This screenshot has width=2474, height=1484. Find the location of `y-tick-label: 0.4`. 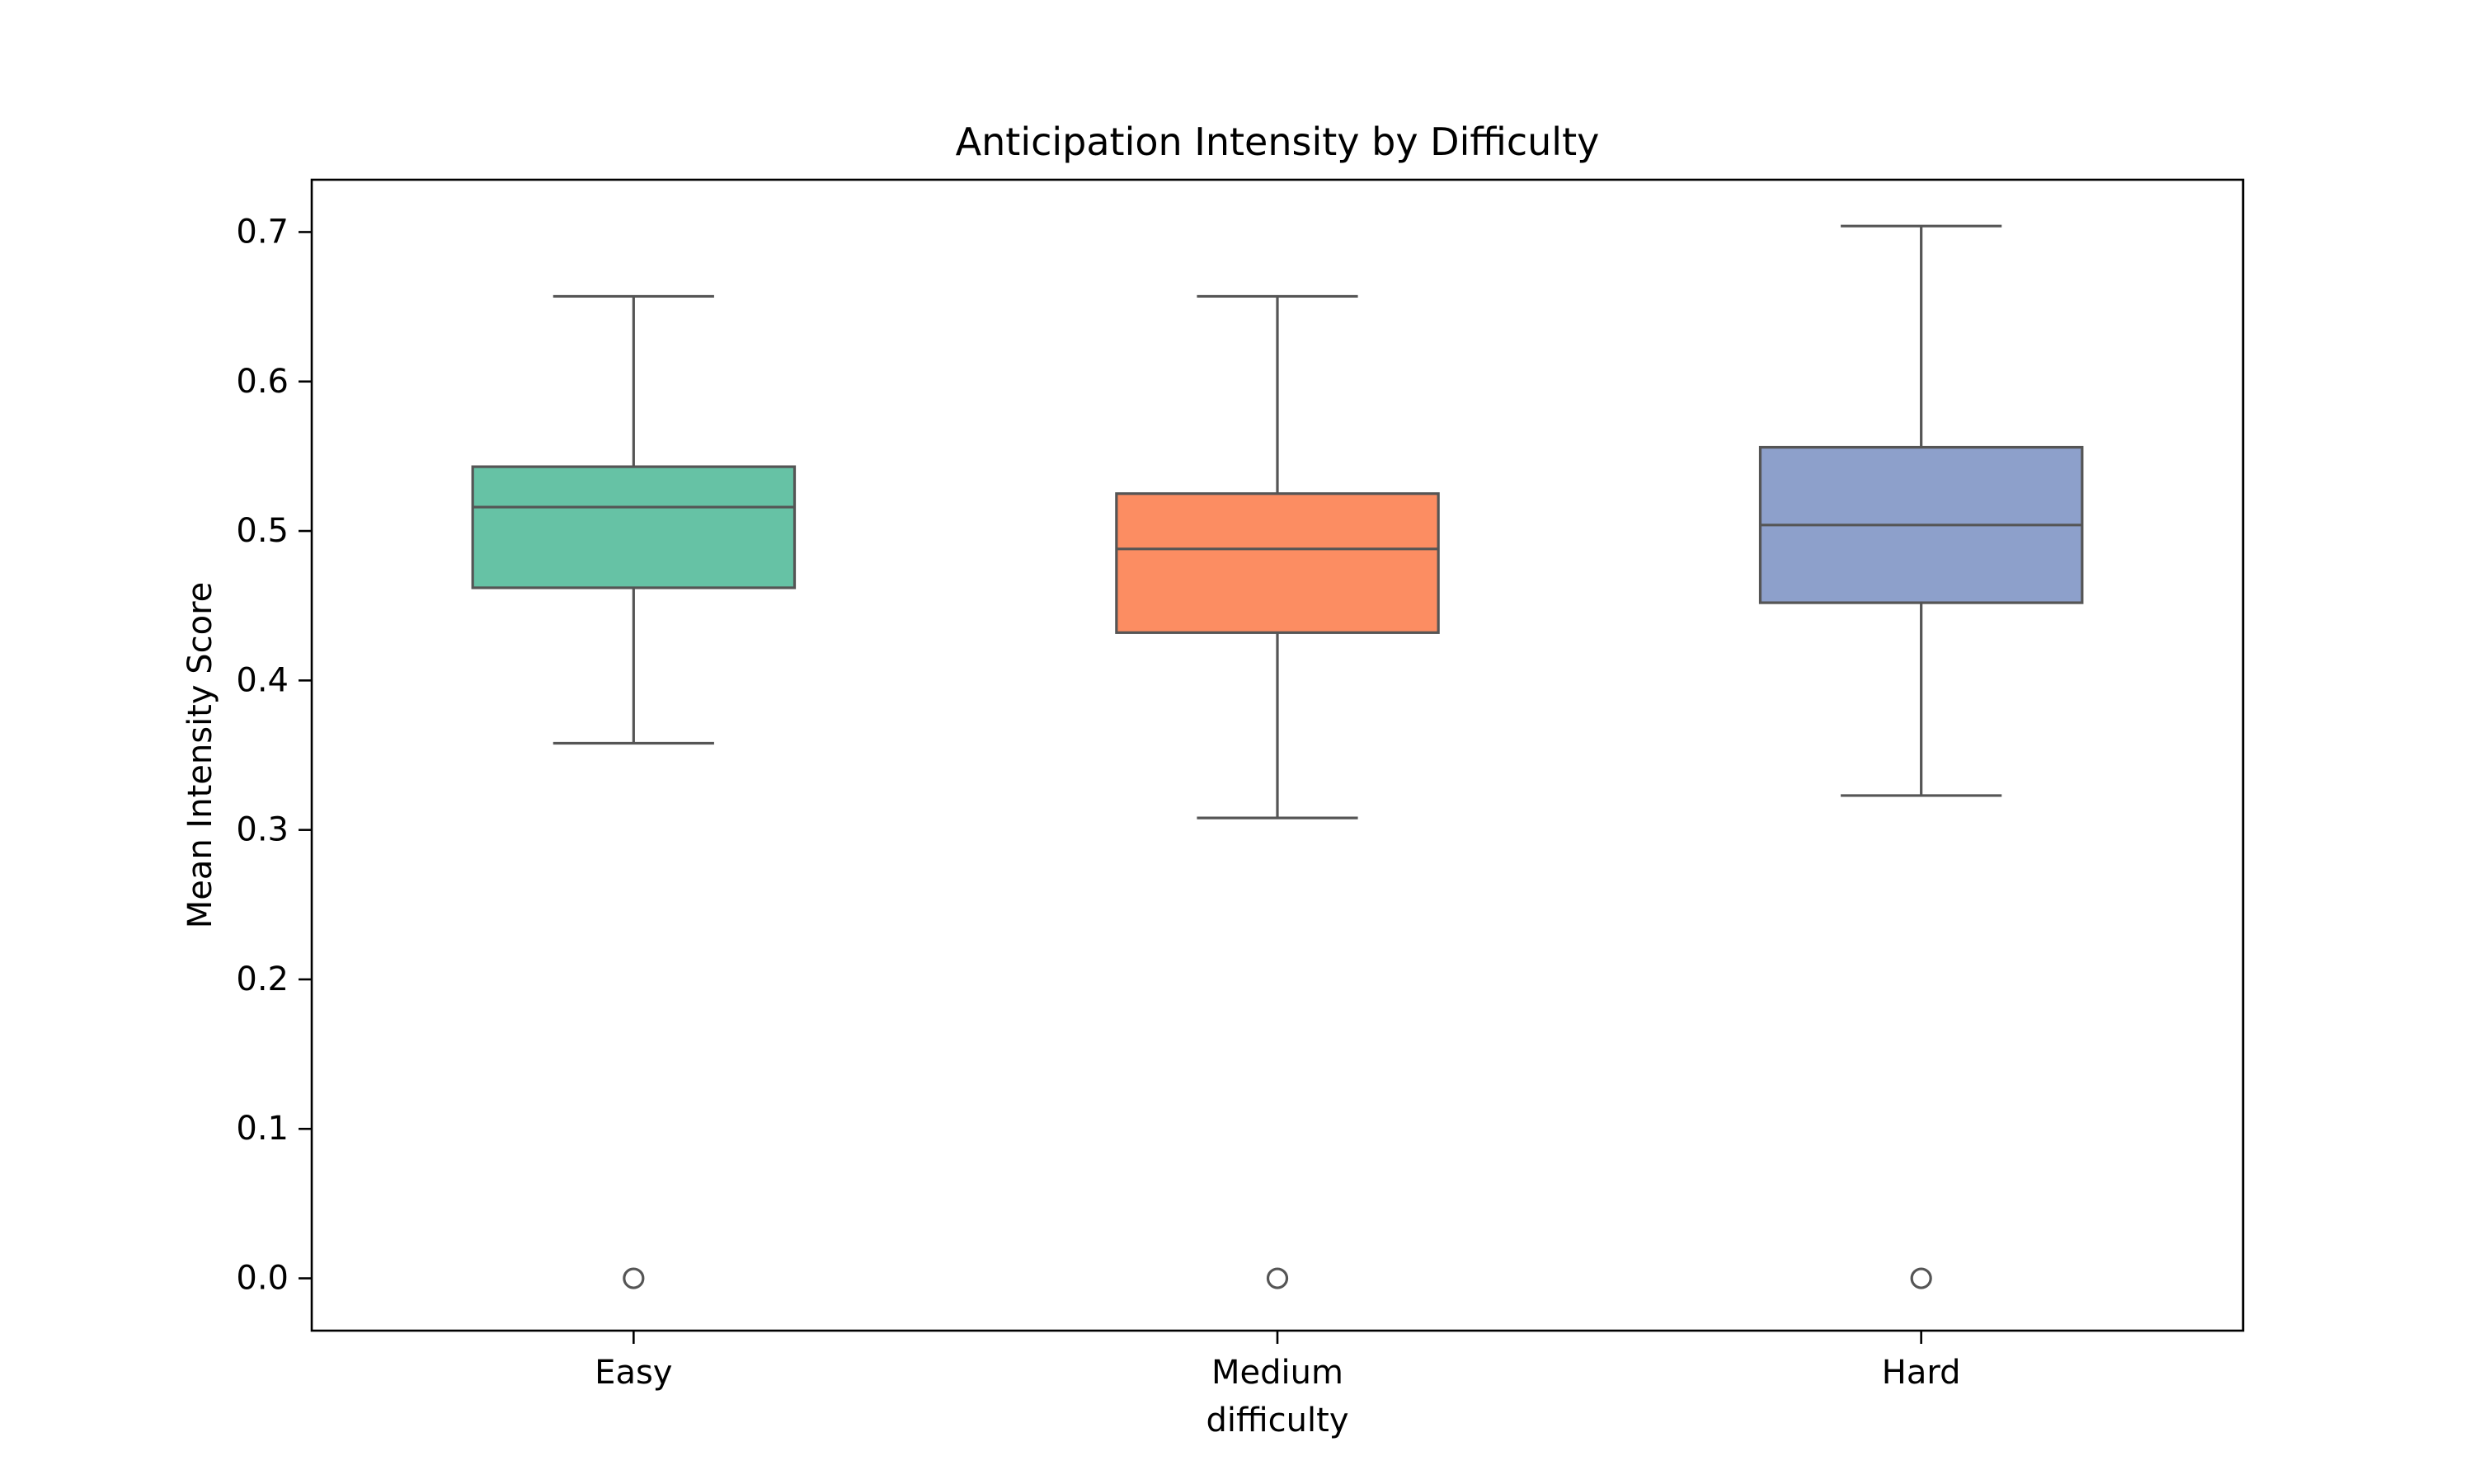

y-tick-label: 0.4 is located at coordinates (262, 680).